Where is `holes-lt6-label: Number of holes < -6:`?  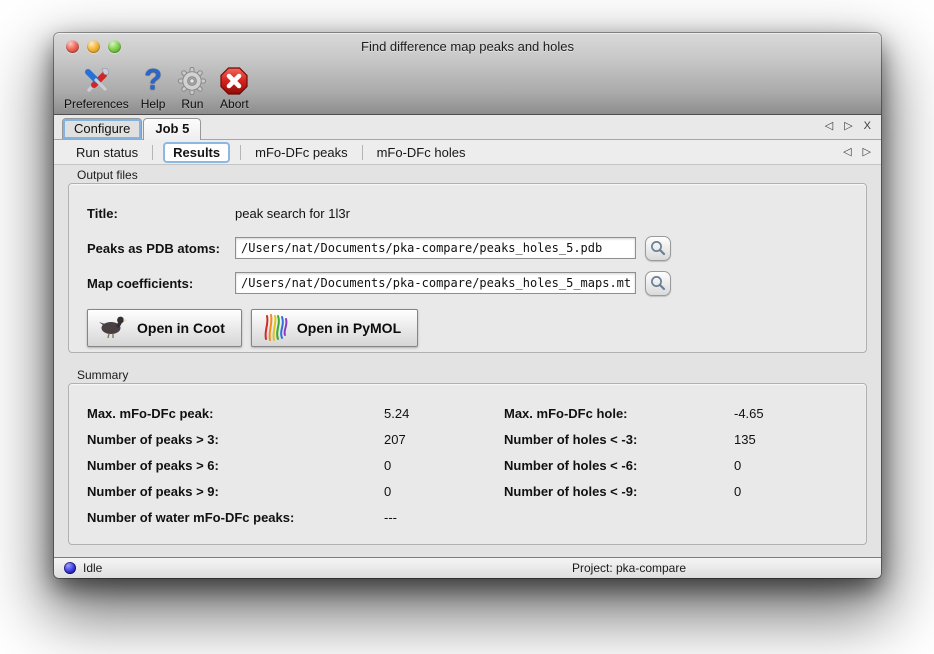 holes-lt6-label: Number of holes < -6: is located at coordinates (571, 465).